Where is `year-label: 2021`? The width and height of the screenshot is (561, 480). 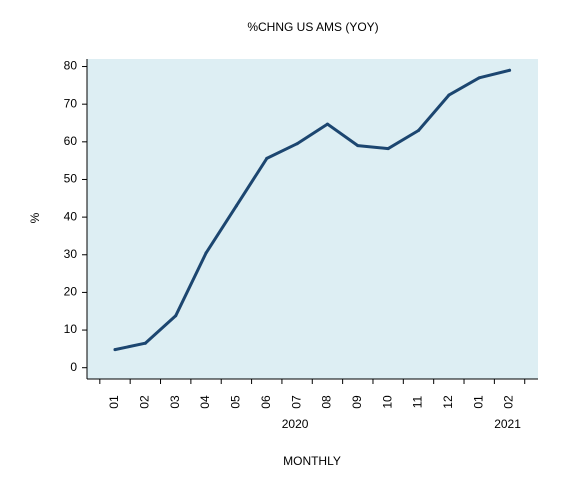
year-label: 2021 is located at coordinates (507, 424).